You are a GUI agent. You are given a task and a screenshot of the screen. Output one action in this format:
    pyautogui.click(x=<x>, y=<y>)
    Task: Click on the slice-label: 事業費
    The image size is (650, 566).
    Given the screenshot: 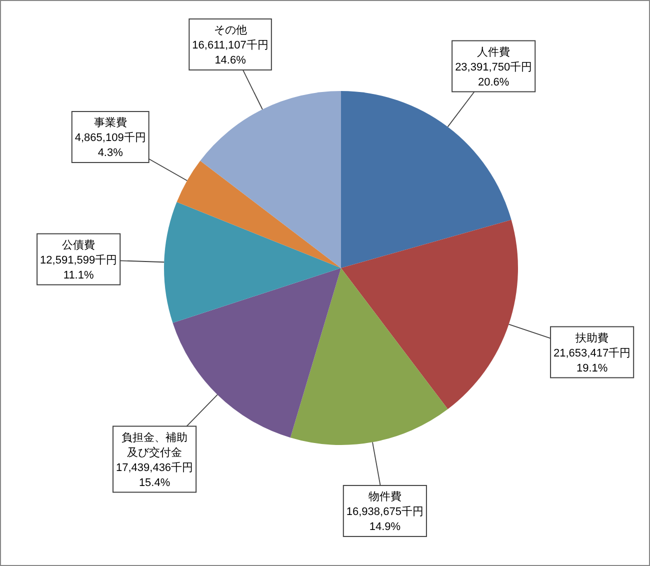 What is the action you would take?
    pyautogui.click(x=110, y=123)
    